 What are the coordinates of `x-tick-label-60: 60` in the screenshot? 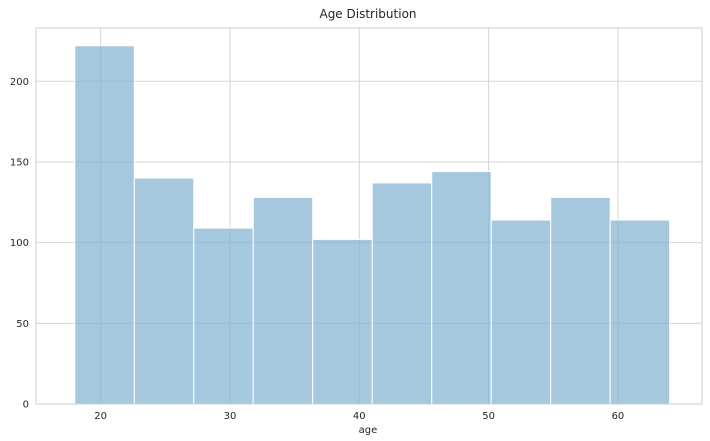 It's located at (618, 416).